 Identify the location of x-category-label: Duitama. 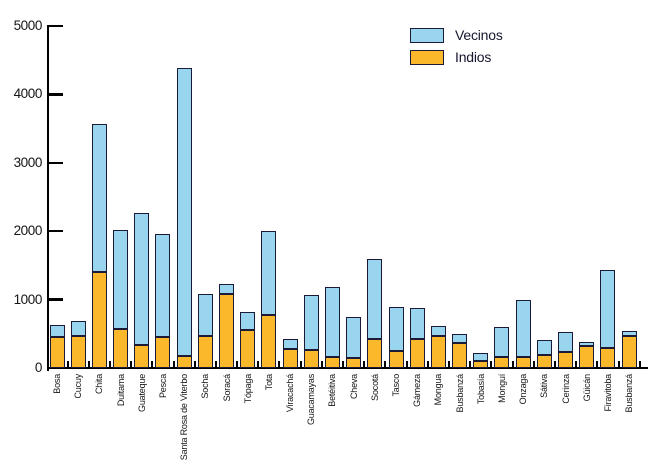
(120, 390).